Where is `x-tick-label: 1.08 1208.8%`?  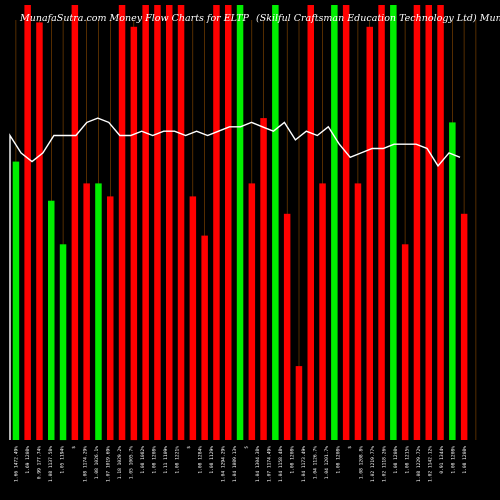
x-tick-label: 1.08 1208.8% is located at coordinates (361, 462).